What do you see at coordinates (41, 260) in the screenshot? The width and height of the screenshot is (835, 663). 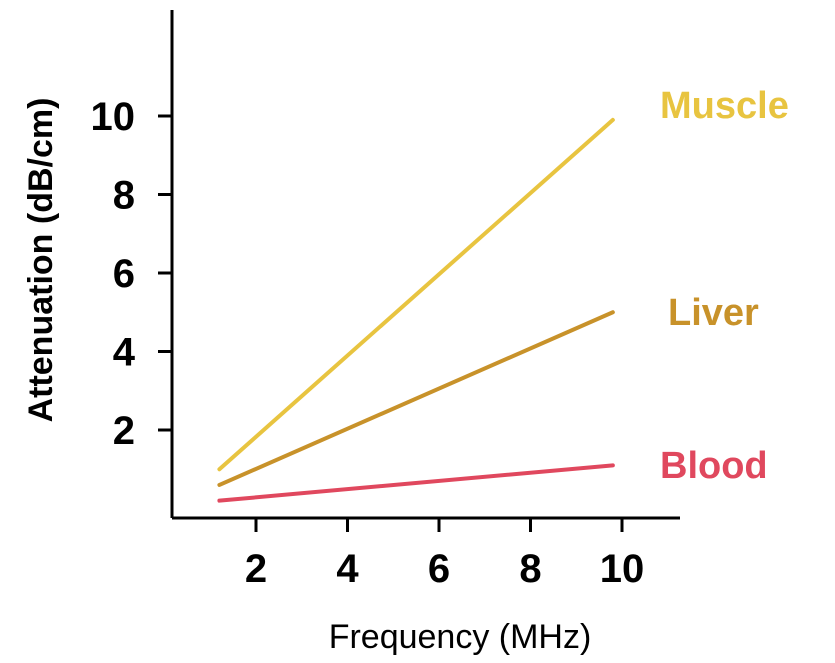 I see `y-axis-title: Attenuation (dB/cm)` at bounding box center [41, 260].